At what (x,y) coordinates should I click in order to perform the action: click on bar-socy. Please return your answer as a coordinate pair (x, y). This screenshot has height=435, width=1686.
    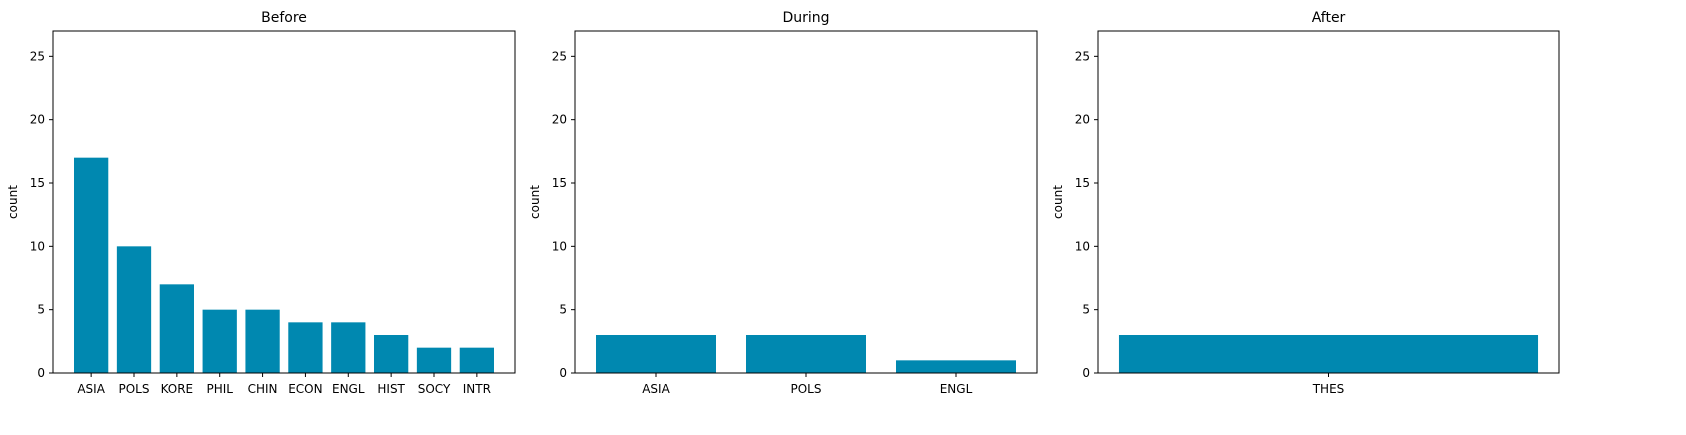
    Looking at the image, I should click on (434, 360).